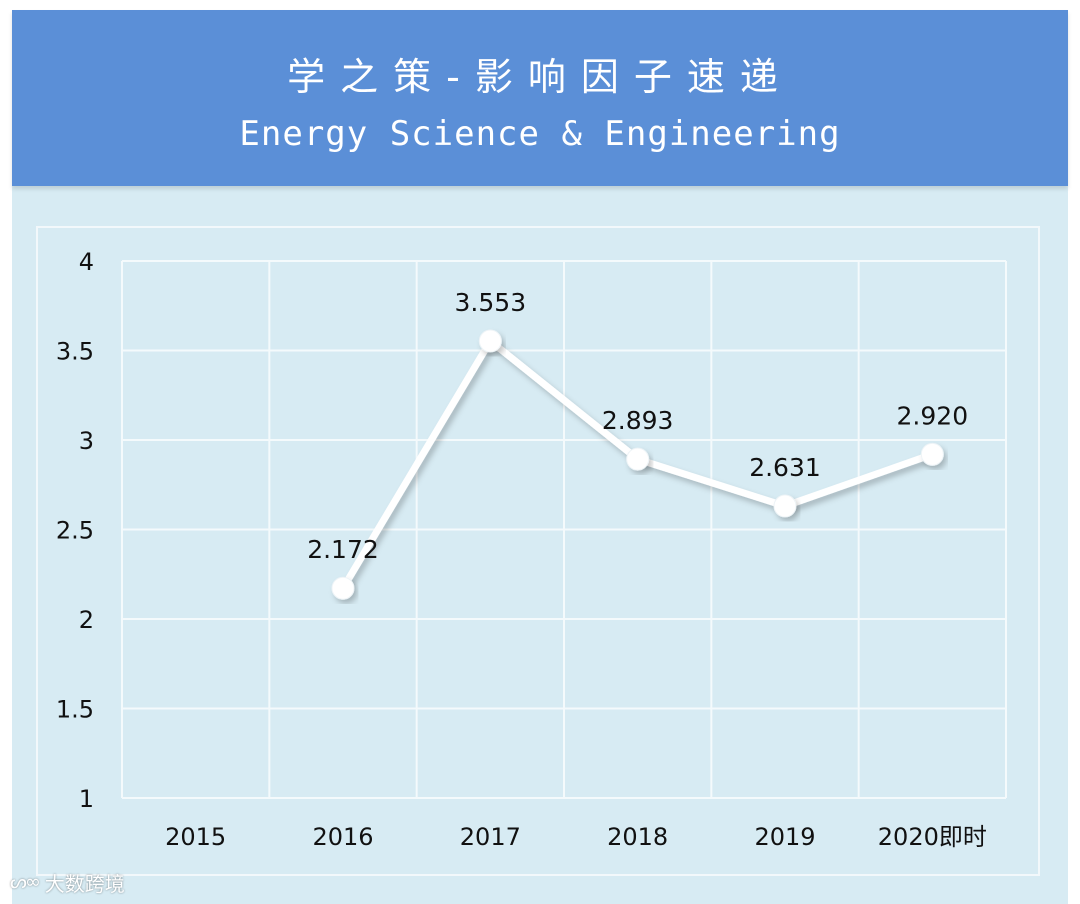  What do you see at coordinates (343, 588) in the screenshot?
I see `data-point-2016` at bounding box center [343, 588].